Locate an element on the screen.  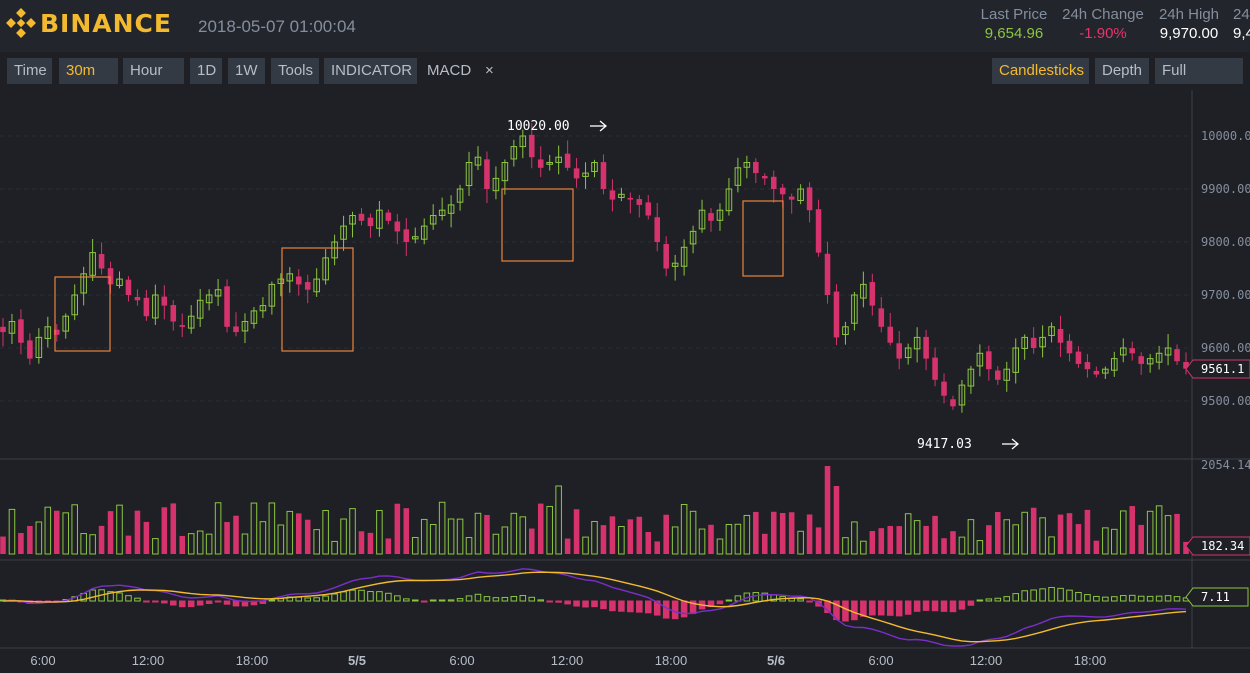
change-stat: 24h Change -1.90% is located at coordinates (1103, 24).